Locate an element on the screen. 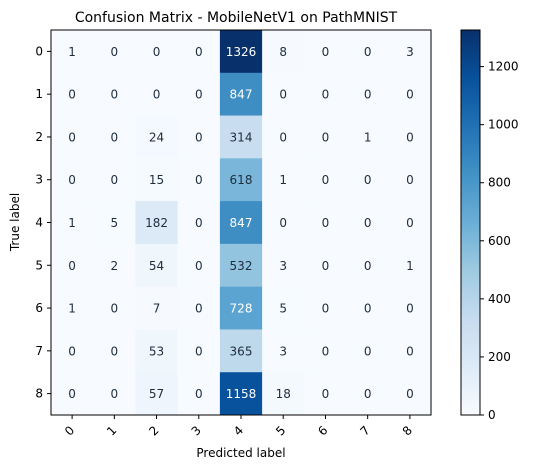 The image size is (534, 470). cell-value-label: 18 is located at coordinates (283, 394).